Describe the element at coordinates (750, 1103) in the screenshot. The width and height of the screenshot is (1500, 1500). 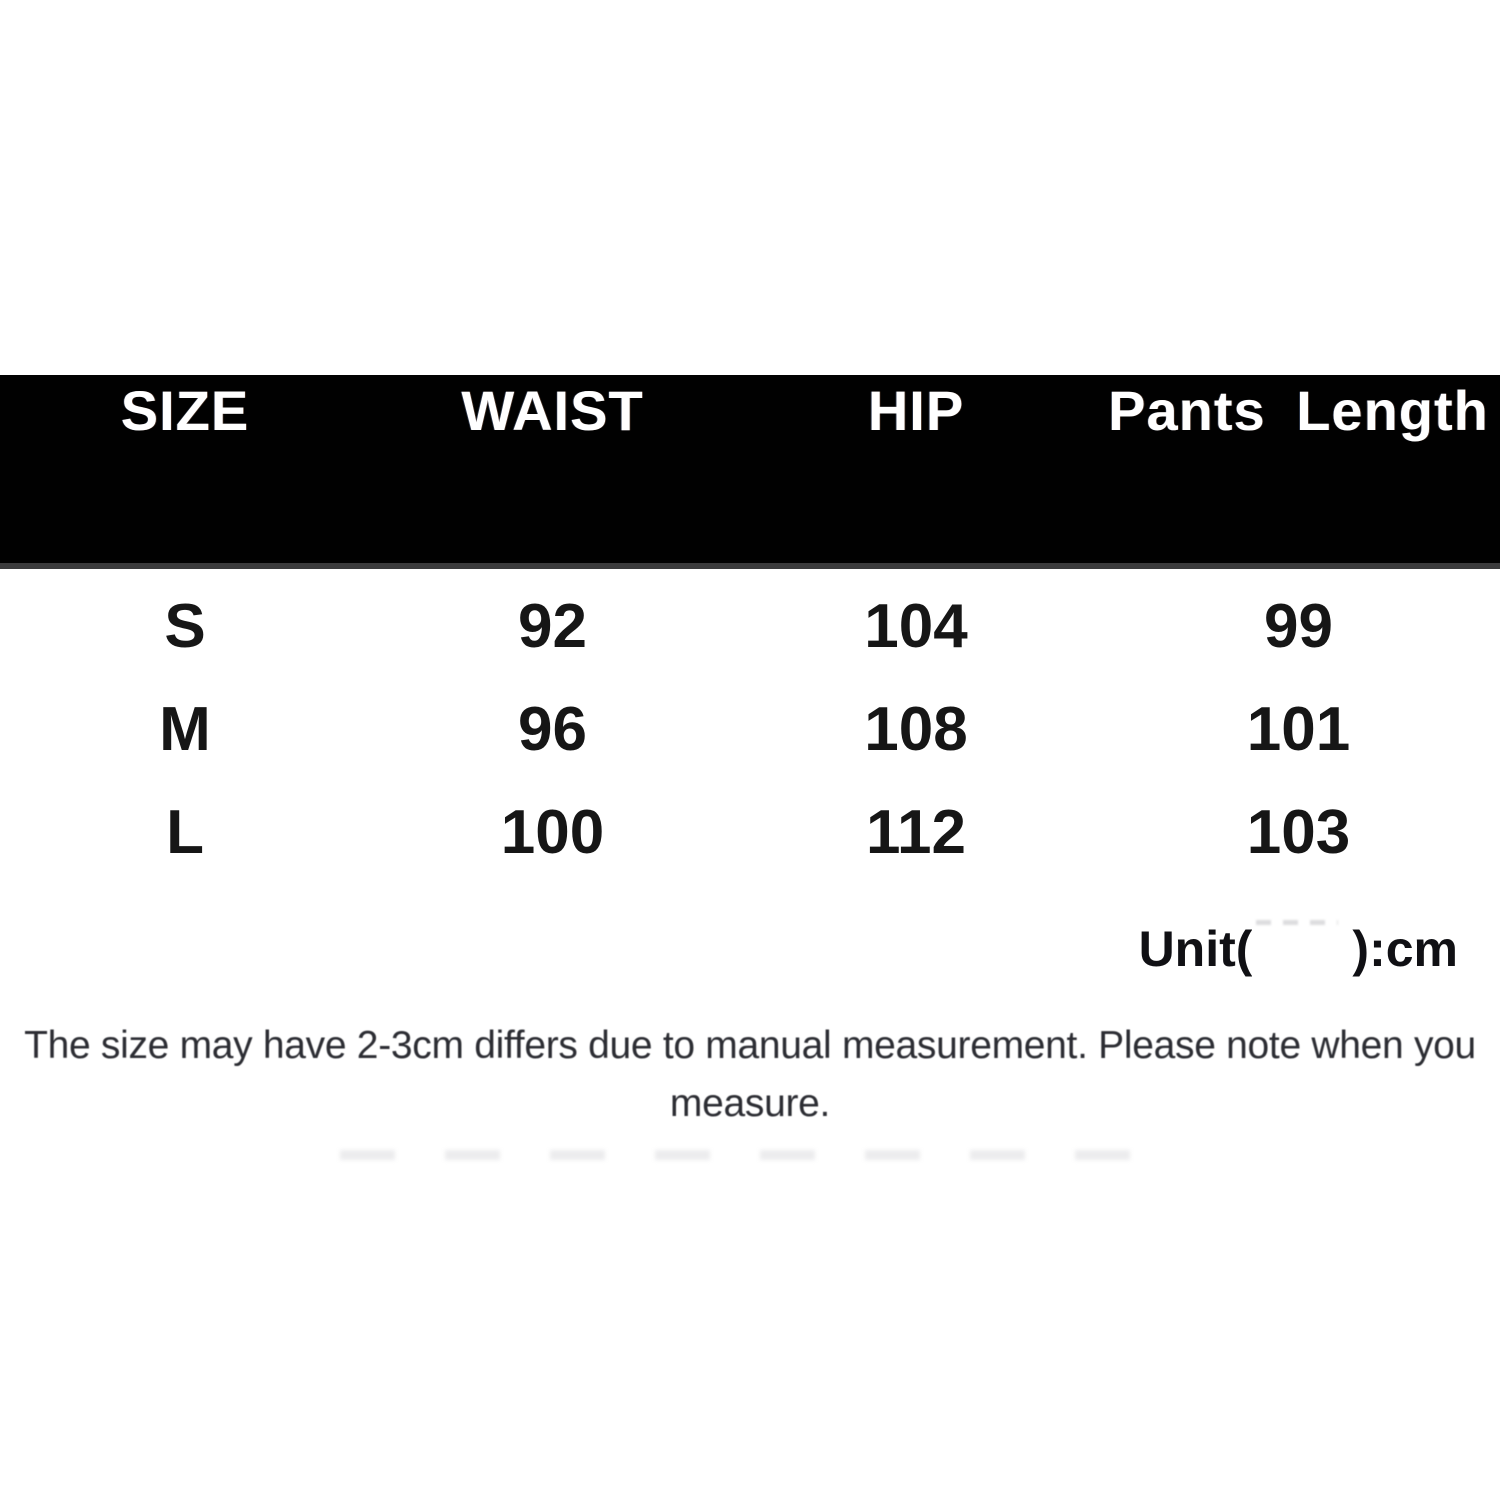
I see `measurement-note-line2: measure.` at that location.